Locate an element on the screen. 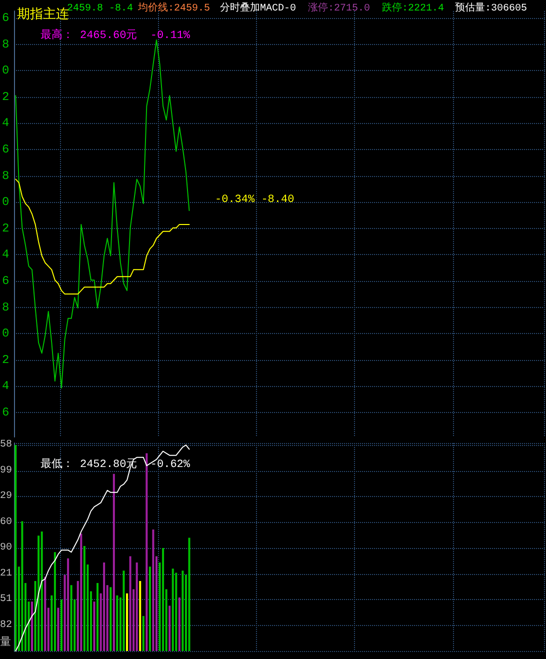  text: 21 is located at coordinates (6, 574).